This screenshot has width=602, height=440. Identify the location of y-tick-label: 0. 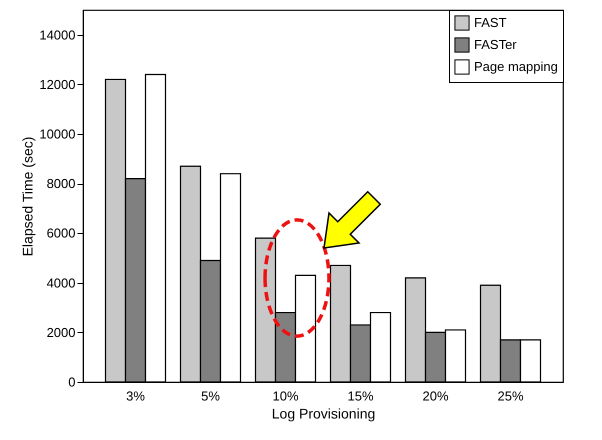
(72, 382).